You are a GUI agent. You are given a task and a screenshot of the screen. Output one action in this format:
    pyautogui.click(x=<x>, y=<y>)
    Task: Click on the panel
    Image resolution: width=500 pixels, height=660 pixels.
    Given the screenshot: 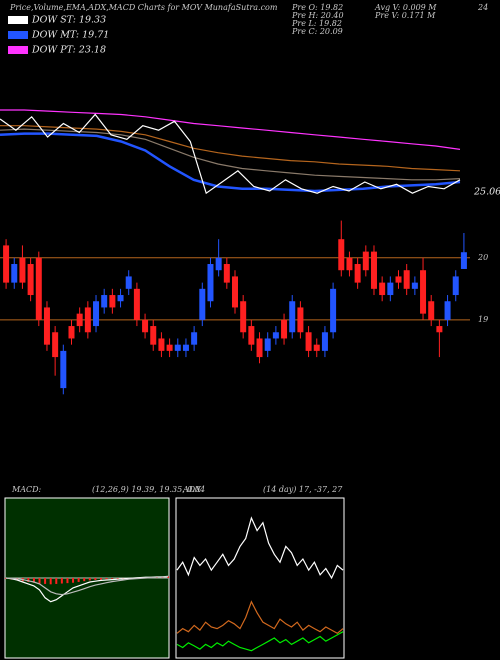 What is the action you would take?
    pyautogui.click(x=260, y=578)
    